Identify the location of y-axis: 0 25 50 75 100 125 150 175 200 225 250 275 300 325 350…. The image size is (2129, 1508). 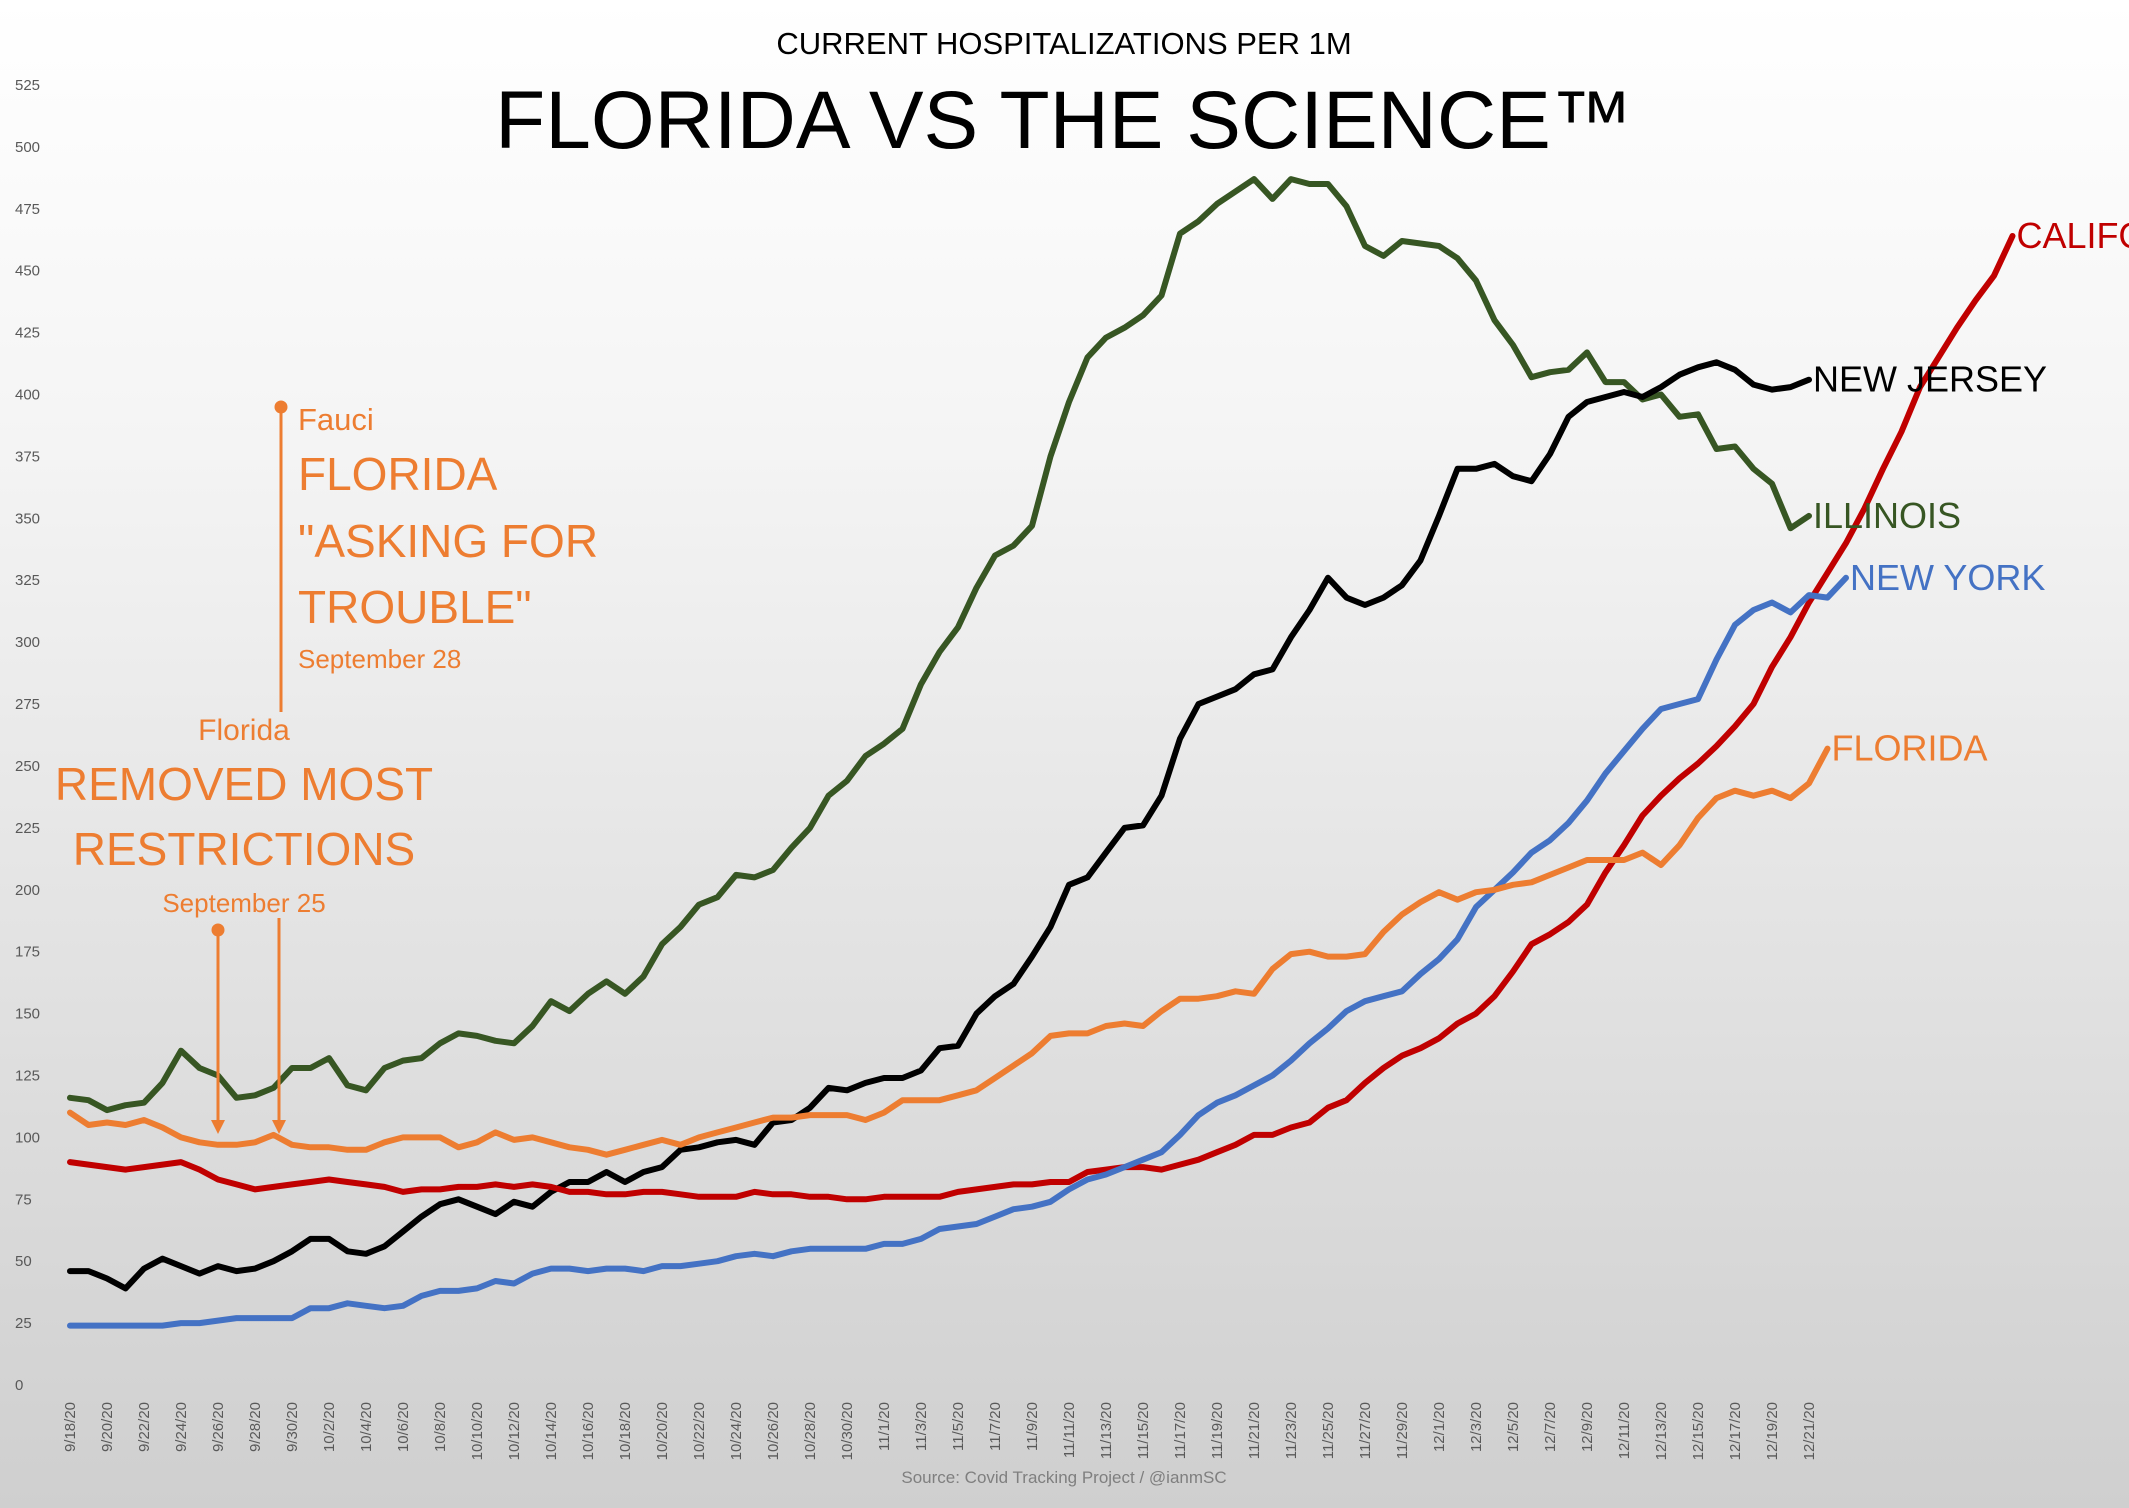
(27, 735).